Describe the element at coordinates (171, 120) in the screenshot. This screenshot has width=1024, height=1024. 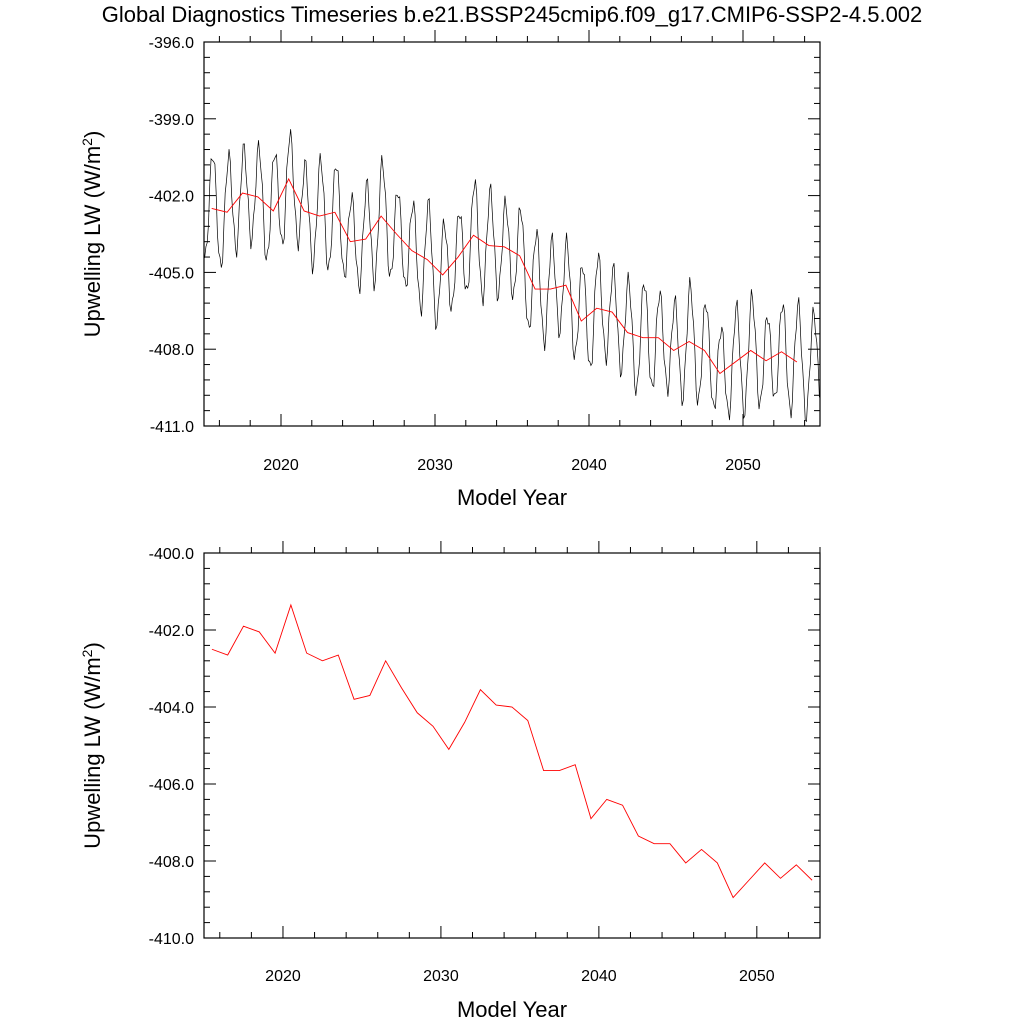
I see `y-tick-label: -399.0` at that location.